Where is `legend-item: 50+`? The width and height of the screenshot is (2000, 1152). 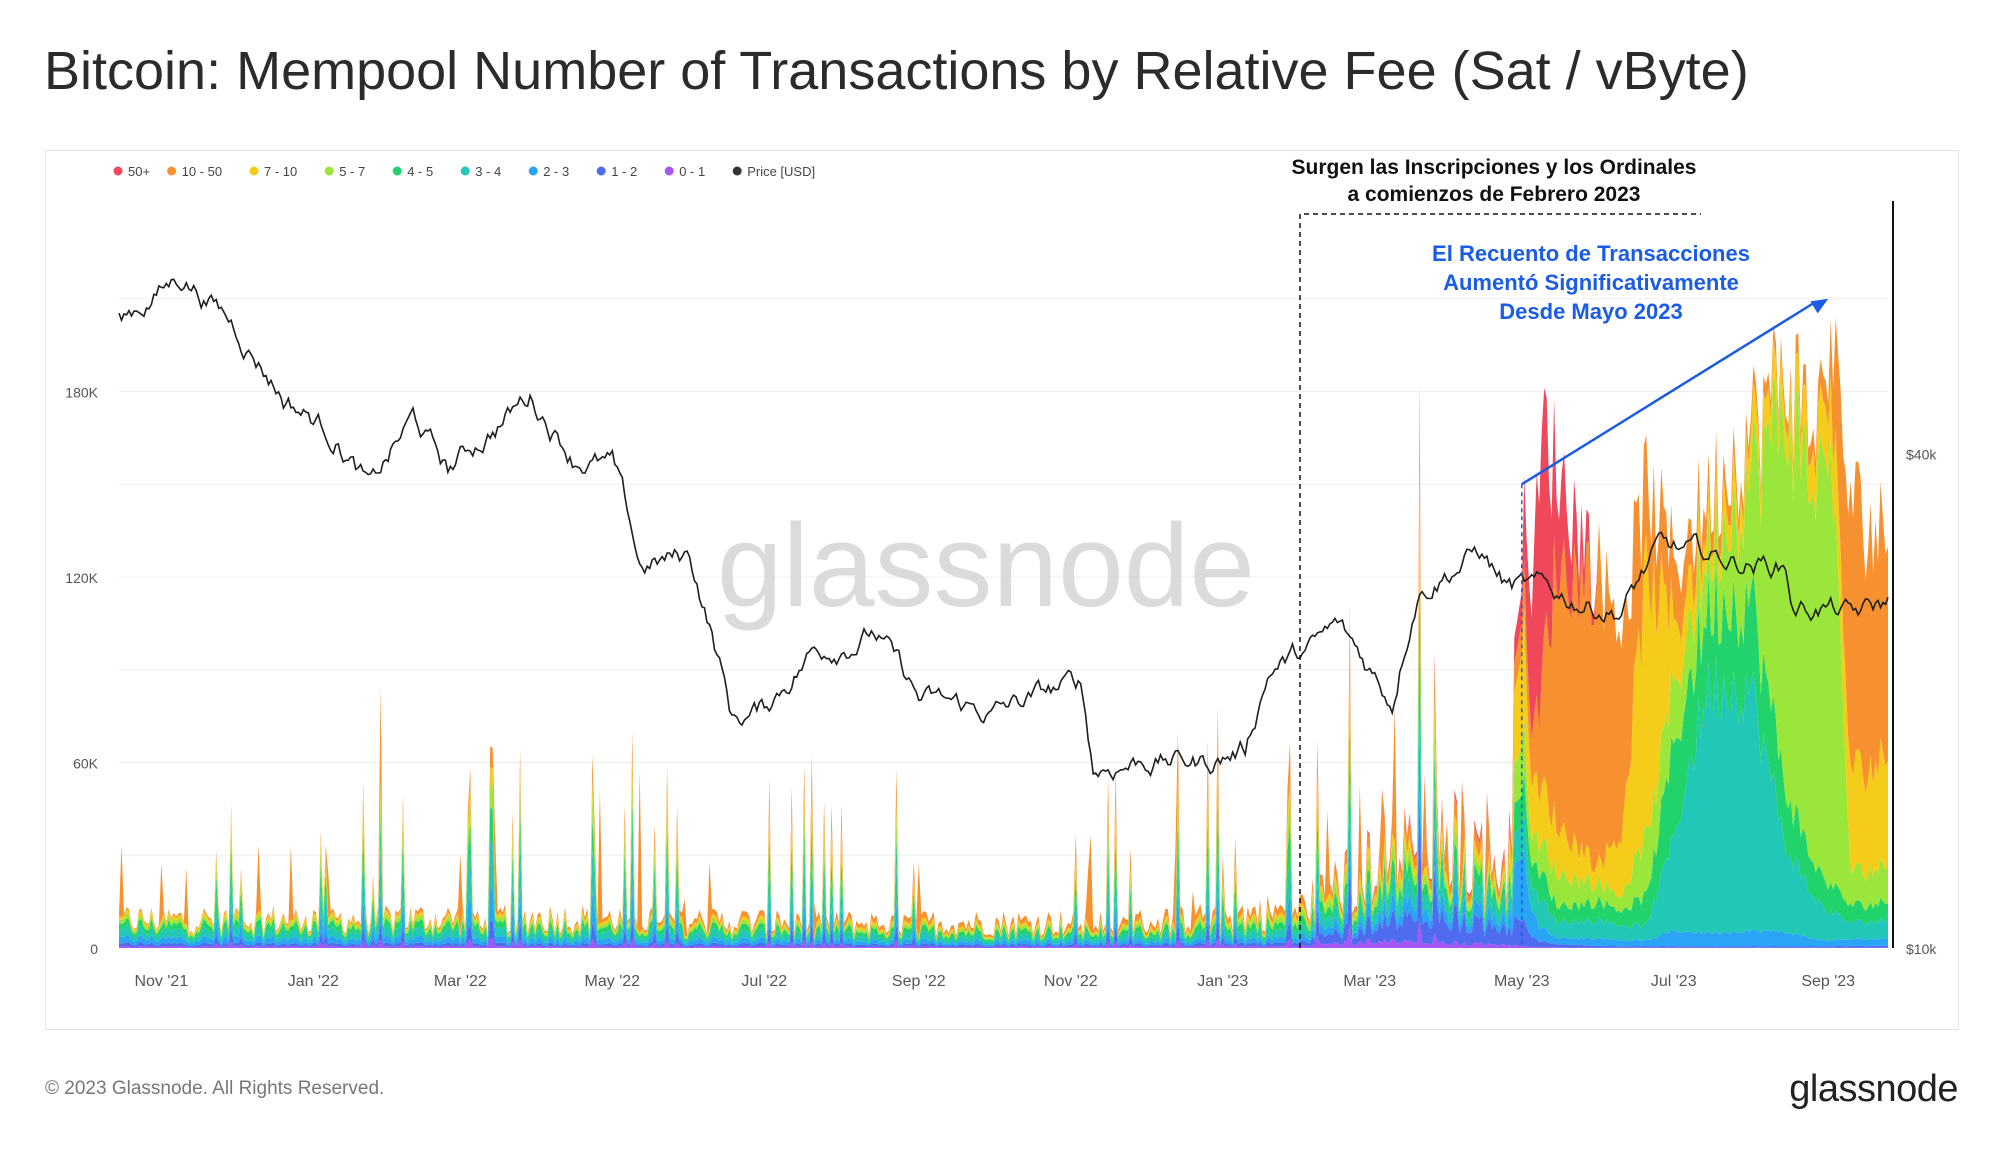
legend-item: 50+ is located at coordinates (131, 171).